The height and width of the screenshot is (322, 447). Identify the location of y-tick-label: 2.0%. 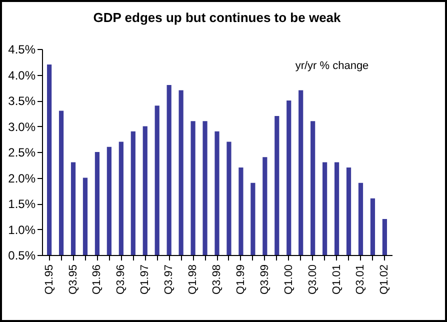
(22, 178).